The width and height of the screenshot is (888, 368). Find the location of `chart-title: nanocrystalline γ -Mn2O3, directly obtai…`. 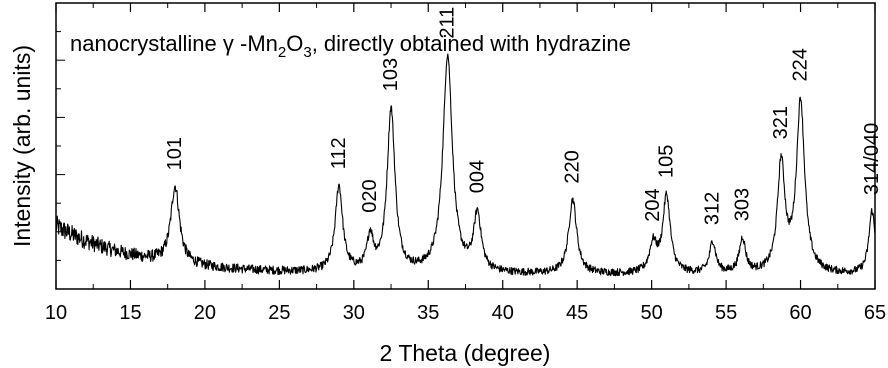

chart-title: nanocrystalline γ -Mn2O3, directly obtai… is located at coordinates (350, 46).